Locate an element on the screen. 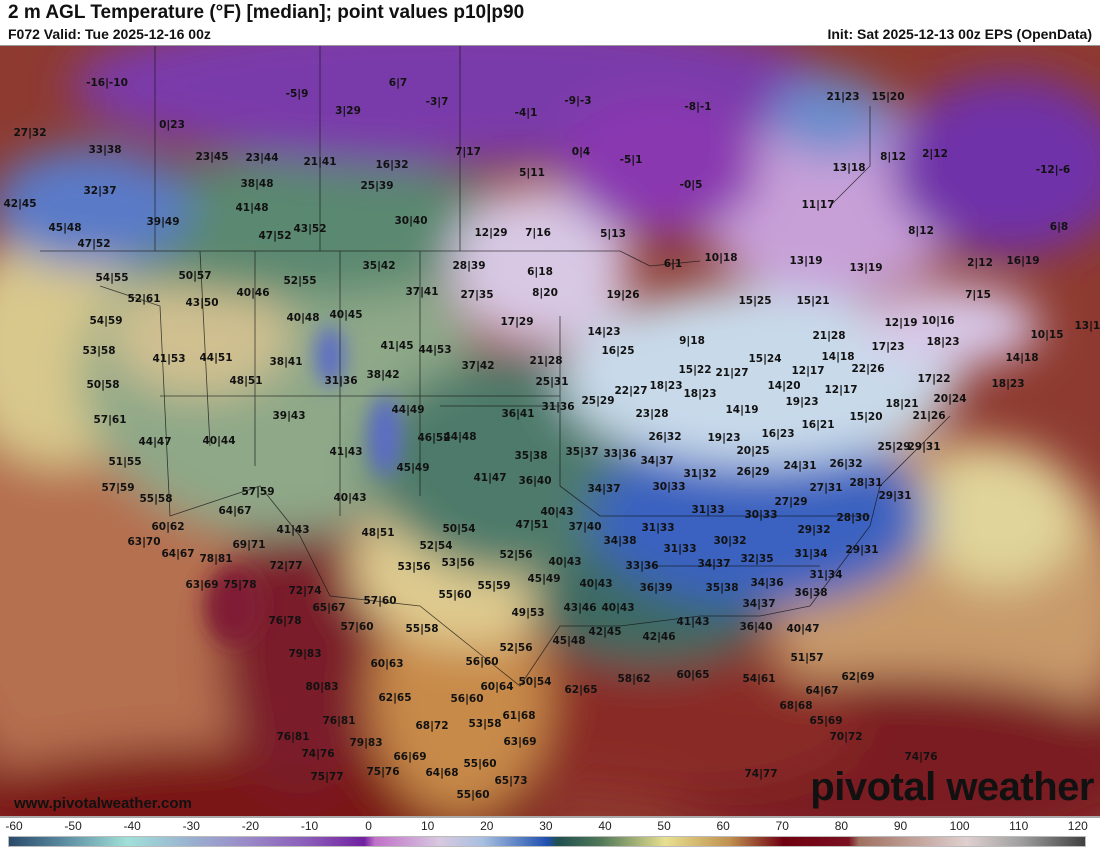  point-value: 78|81 is located at coordinates (216, 559).